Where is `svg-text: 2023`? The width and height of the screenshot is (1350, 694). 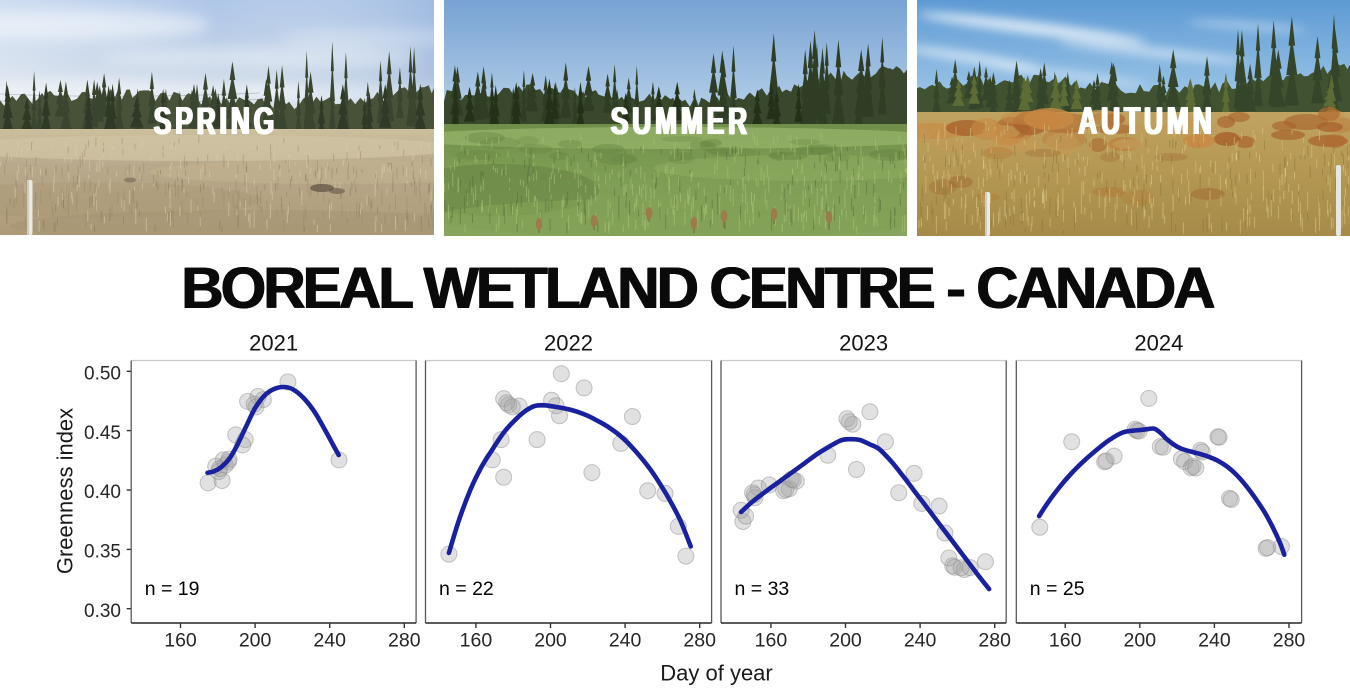 svg-text: 2023 is located at coordinates (863, 343).